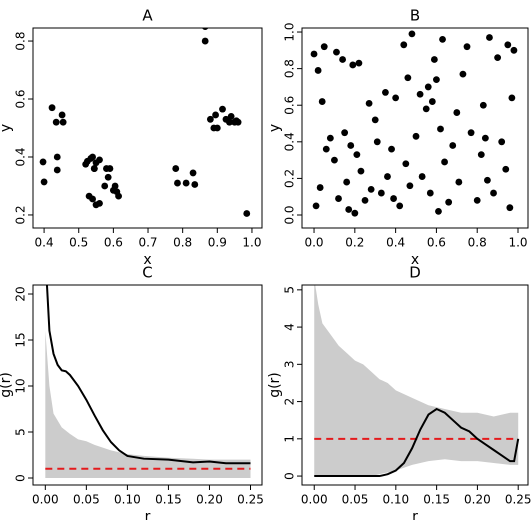  I want to click on x-tick-label: 0.00, so click(45, 500).